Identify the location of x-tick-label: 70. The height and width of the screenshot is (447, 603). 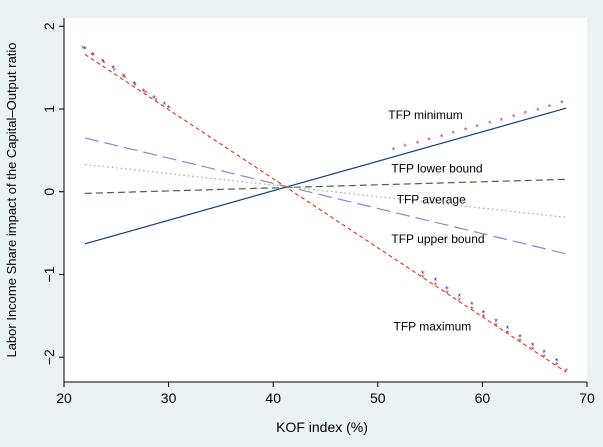
(587, 398).